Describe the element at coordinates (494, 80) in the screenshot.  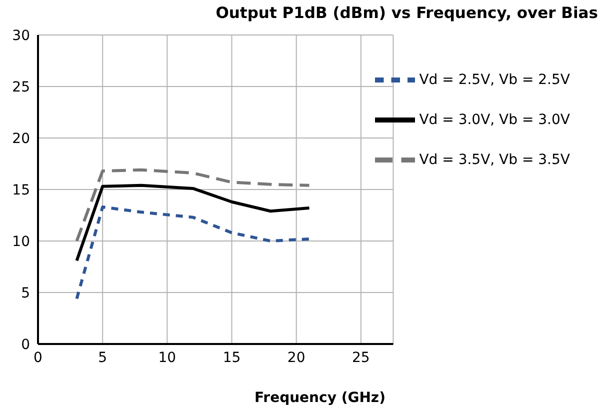
I see `legend-label: Vd = 2.5V, Vb = 2.5V` at that location.